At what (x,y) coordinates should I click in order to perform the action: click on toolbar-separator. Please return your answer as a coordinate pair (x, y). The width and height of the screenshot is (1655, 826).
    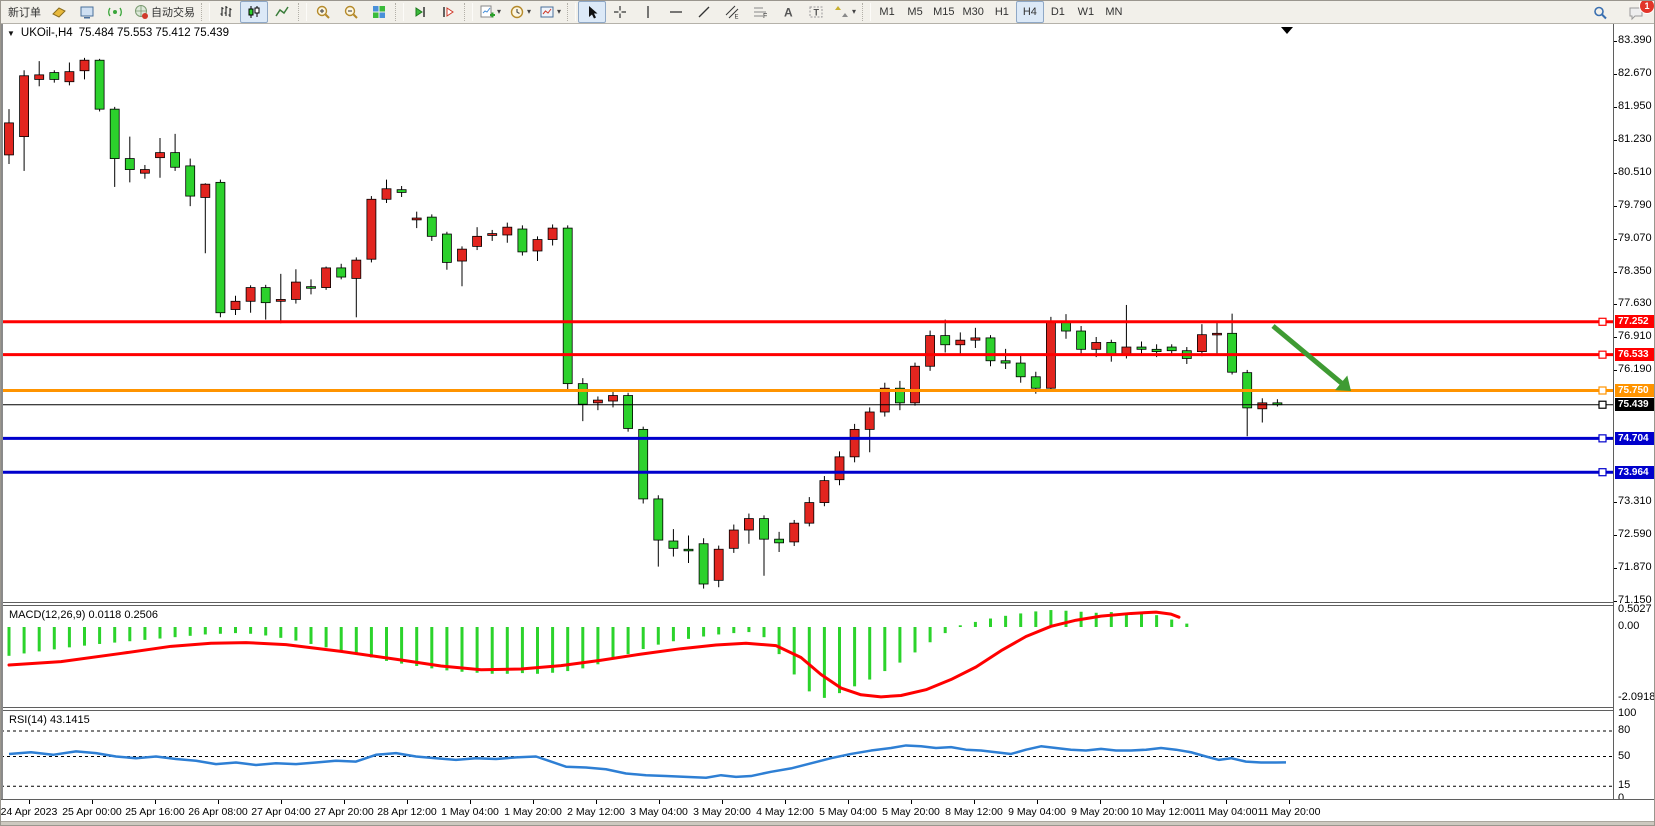
    Looking at the image, I should click on (302, 12).